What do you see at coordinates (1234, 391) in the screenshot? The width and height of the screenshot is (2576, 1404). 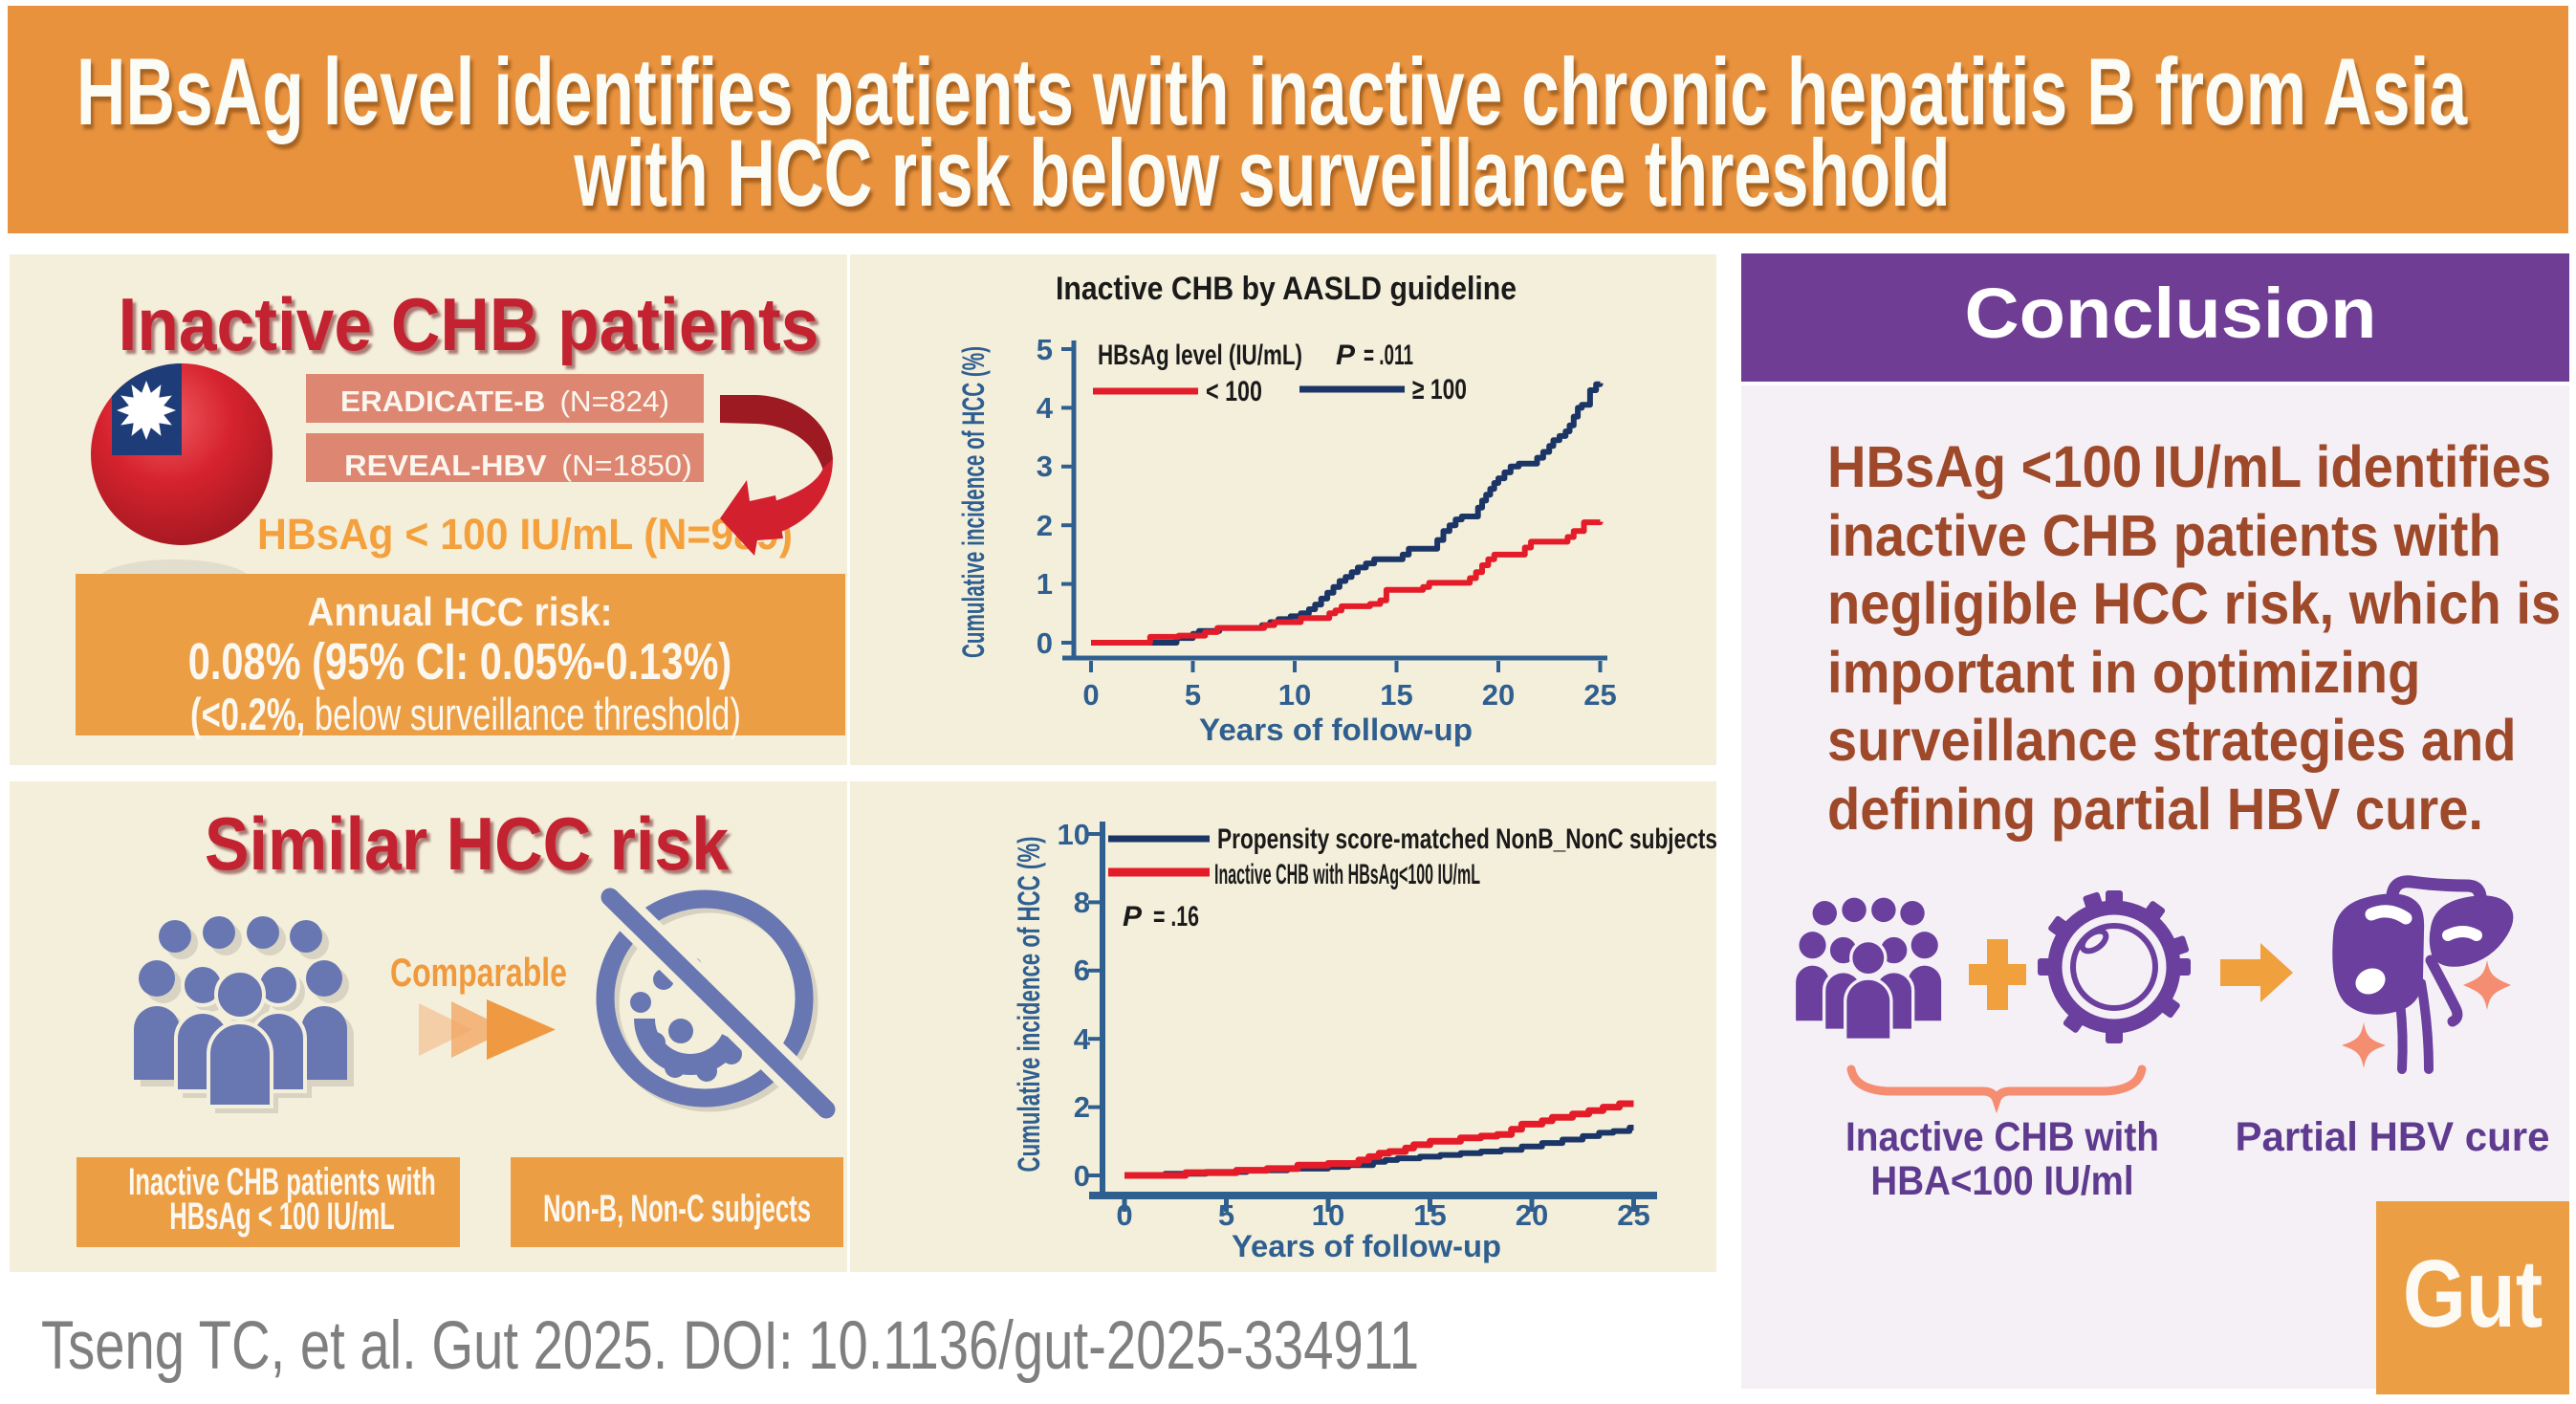 I see `svg-text: < 100` at bounding box center [1234, 391].